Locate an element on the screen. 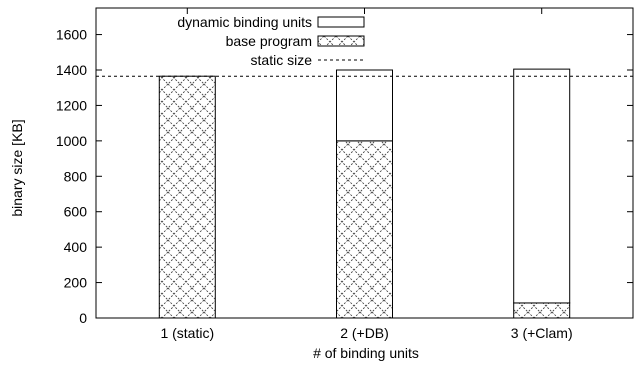 This screenshot has width=636, height=365. y-axis-label: binary size [KB] is located at coordinates (17, 167).